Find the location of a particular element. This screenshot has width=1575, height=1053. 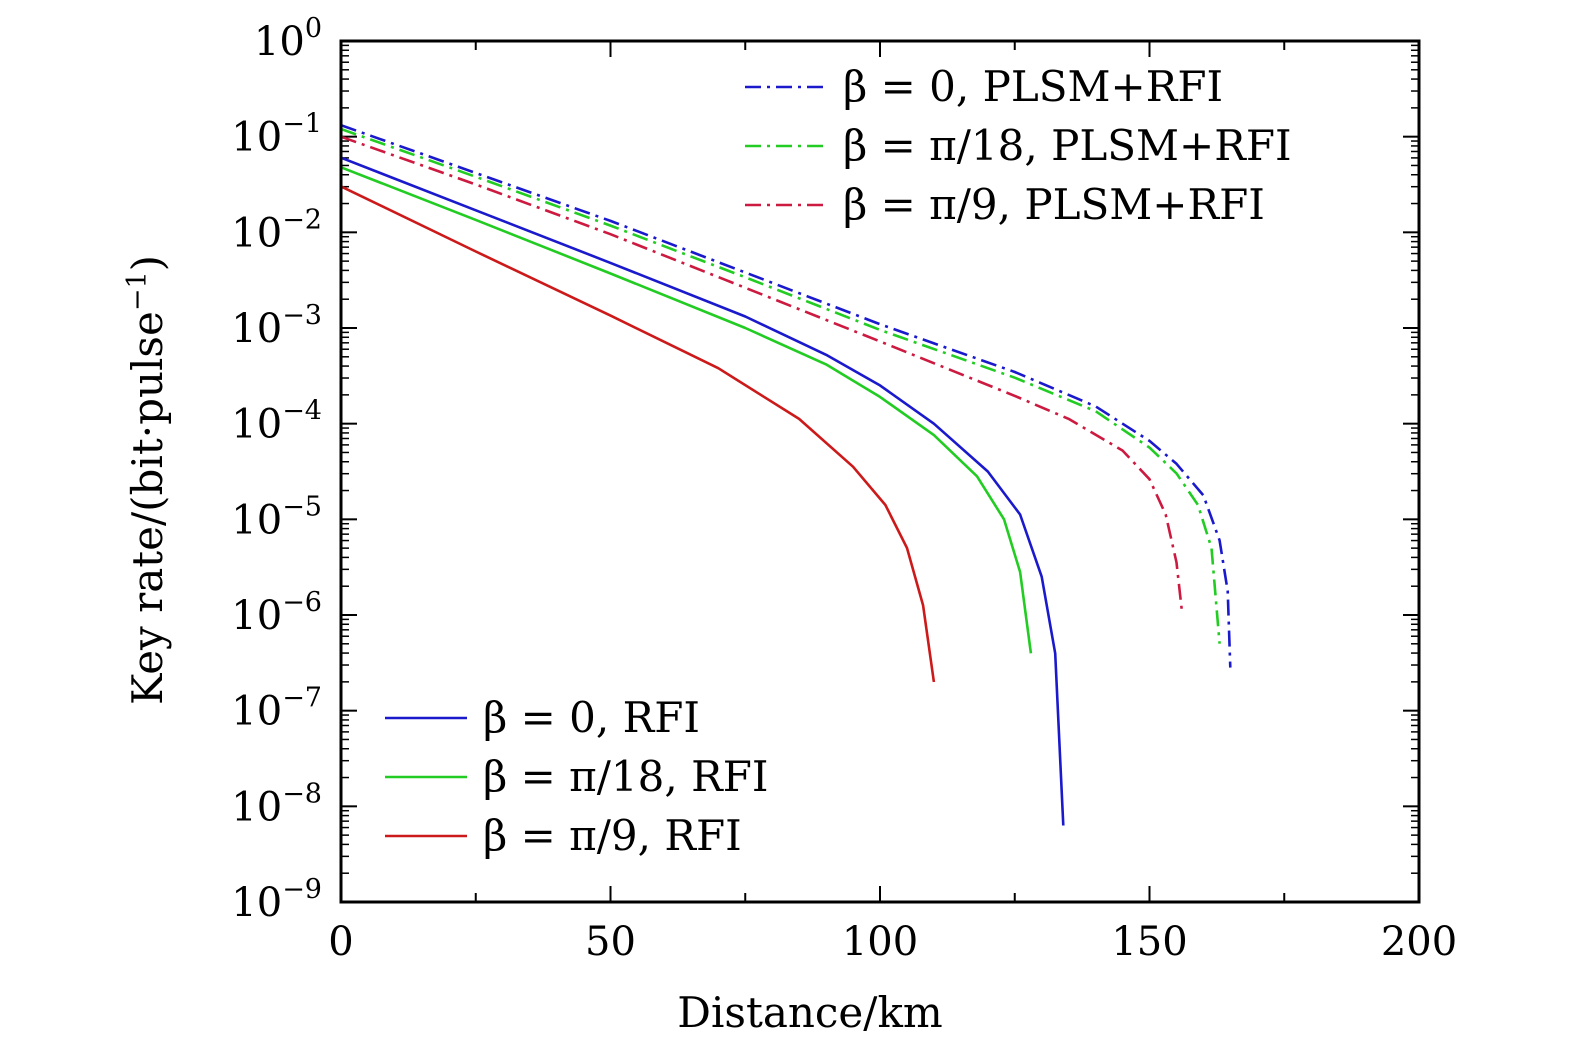

y-tick-label: 10⁻⁹ is located at coordinates (276, 900).